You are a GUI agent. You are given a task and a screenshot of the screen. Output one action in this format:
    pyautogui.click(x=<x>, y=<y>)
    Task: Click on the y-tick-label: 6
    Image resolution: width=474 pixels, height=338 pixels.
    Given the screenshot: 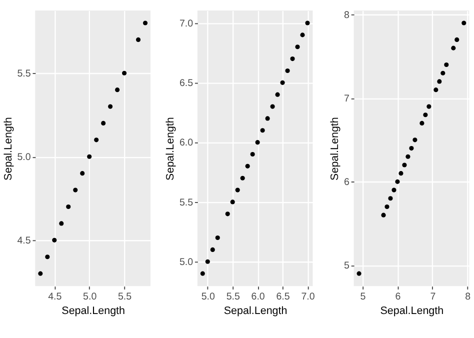 What is the action you would take?
    pyautogui.click(x=347, y=182)
    